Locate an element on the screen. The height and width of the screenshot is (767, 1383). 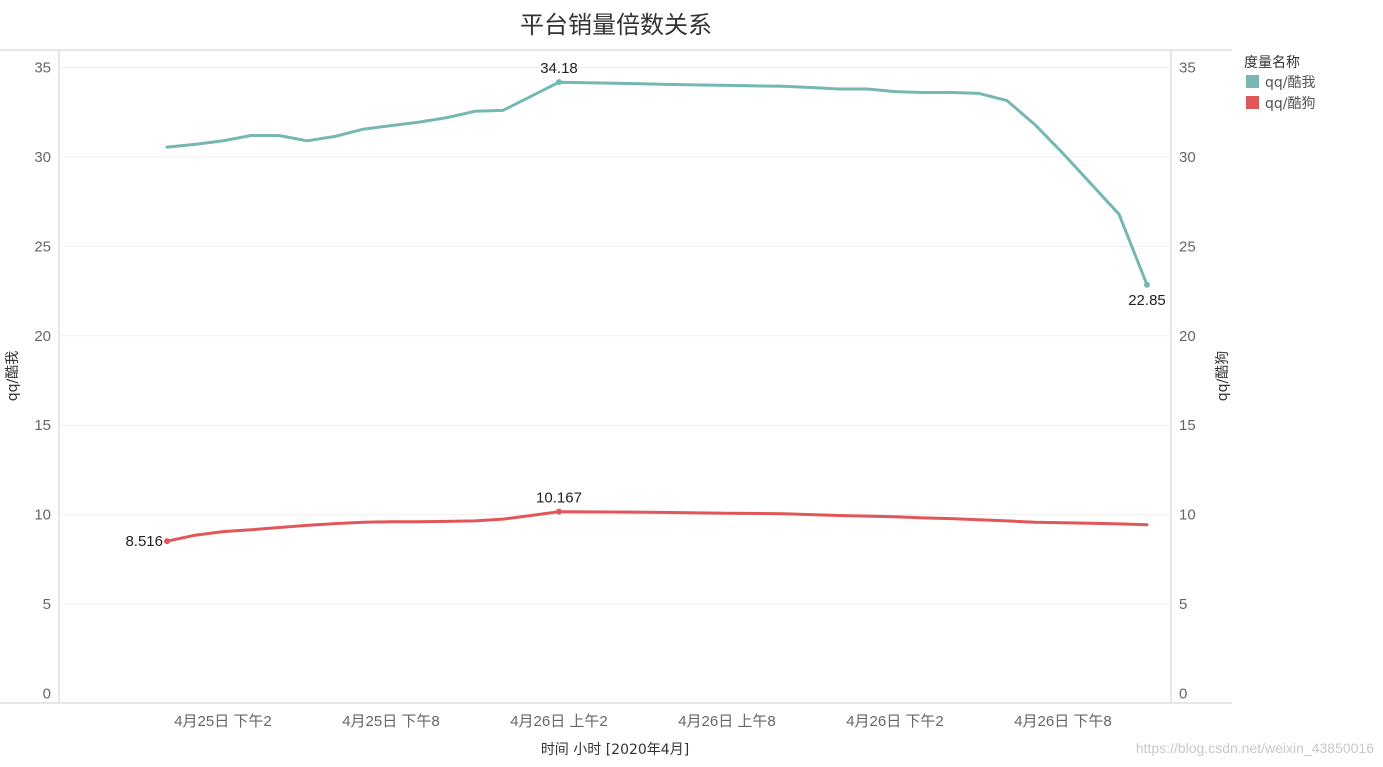
y-tick-label-right: 5 is located at coordinates (1183, 604).